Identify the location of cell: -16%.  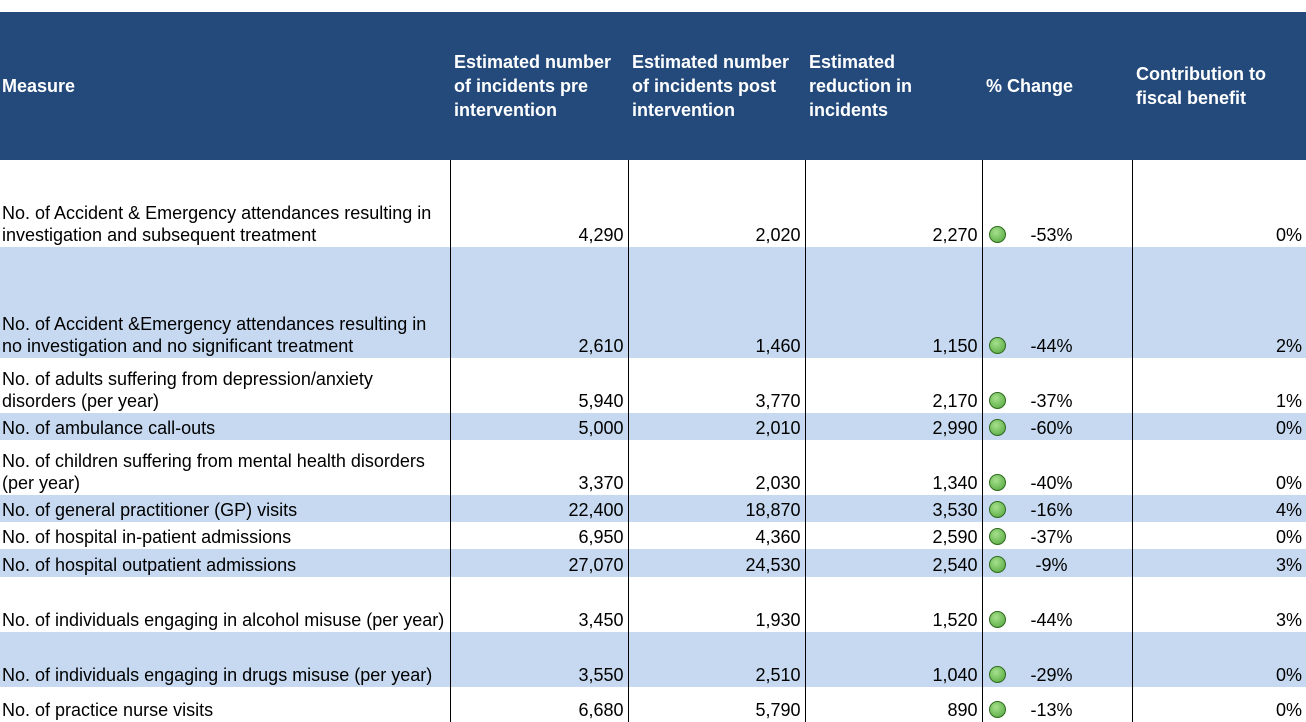
(1056, 508).